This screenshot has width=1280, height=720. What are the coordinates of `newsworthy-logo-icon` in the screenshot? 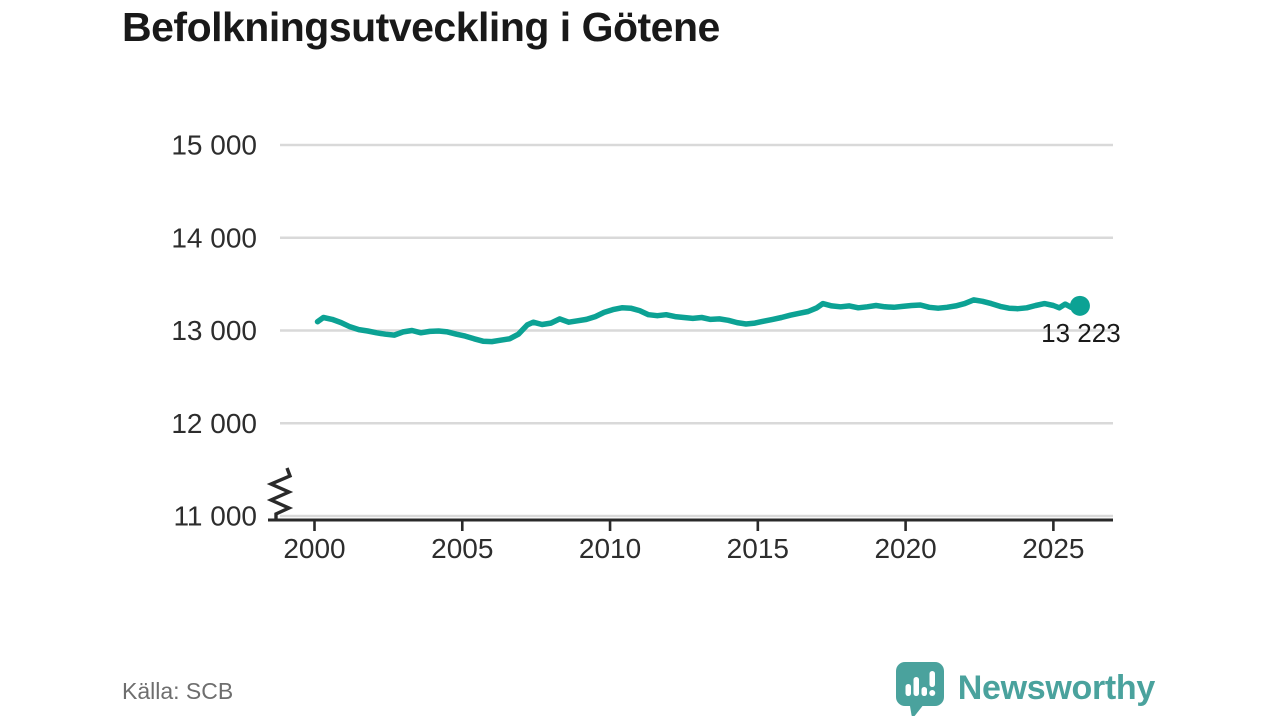 It's located at (919, 689).